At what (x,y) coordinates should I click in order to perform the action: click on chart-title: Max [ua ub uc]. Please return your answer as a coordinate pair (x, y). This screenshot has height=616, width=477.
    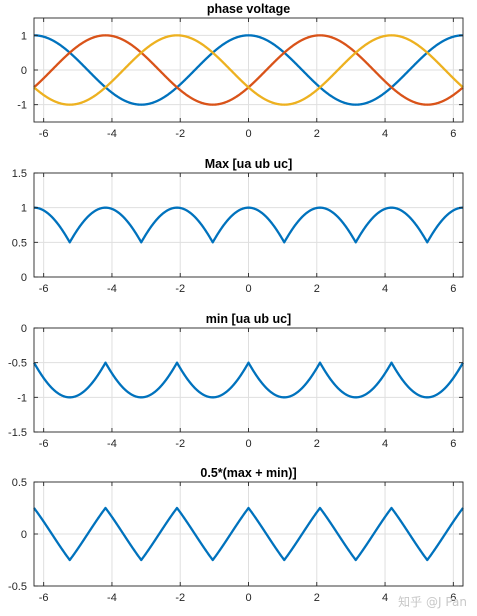
    Looking at the image, I should click on (249, 164).